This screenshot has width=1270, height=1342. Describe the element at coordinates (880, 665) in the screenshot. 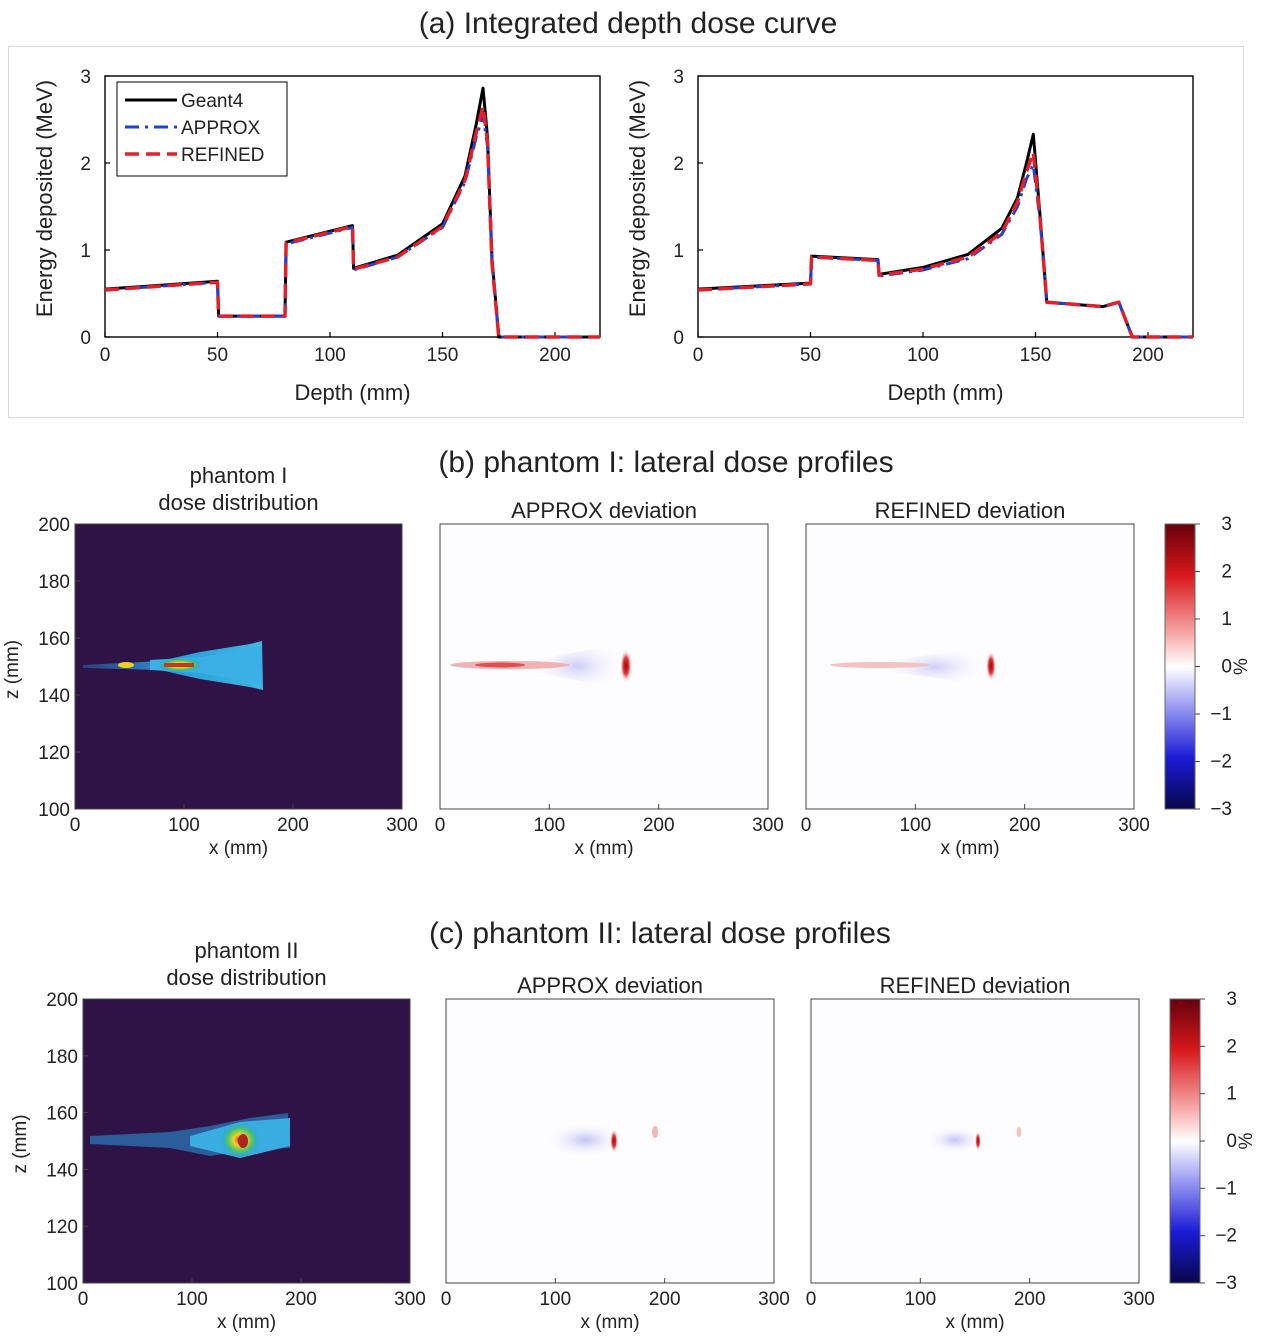

I see `positive-deviation-streak` at that location.